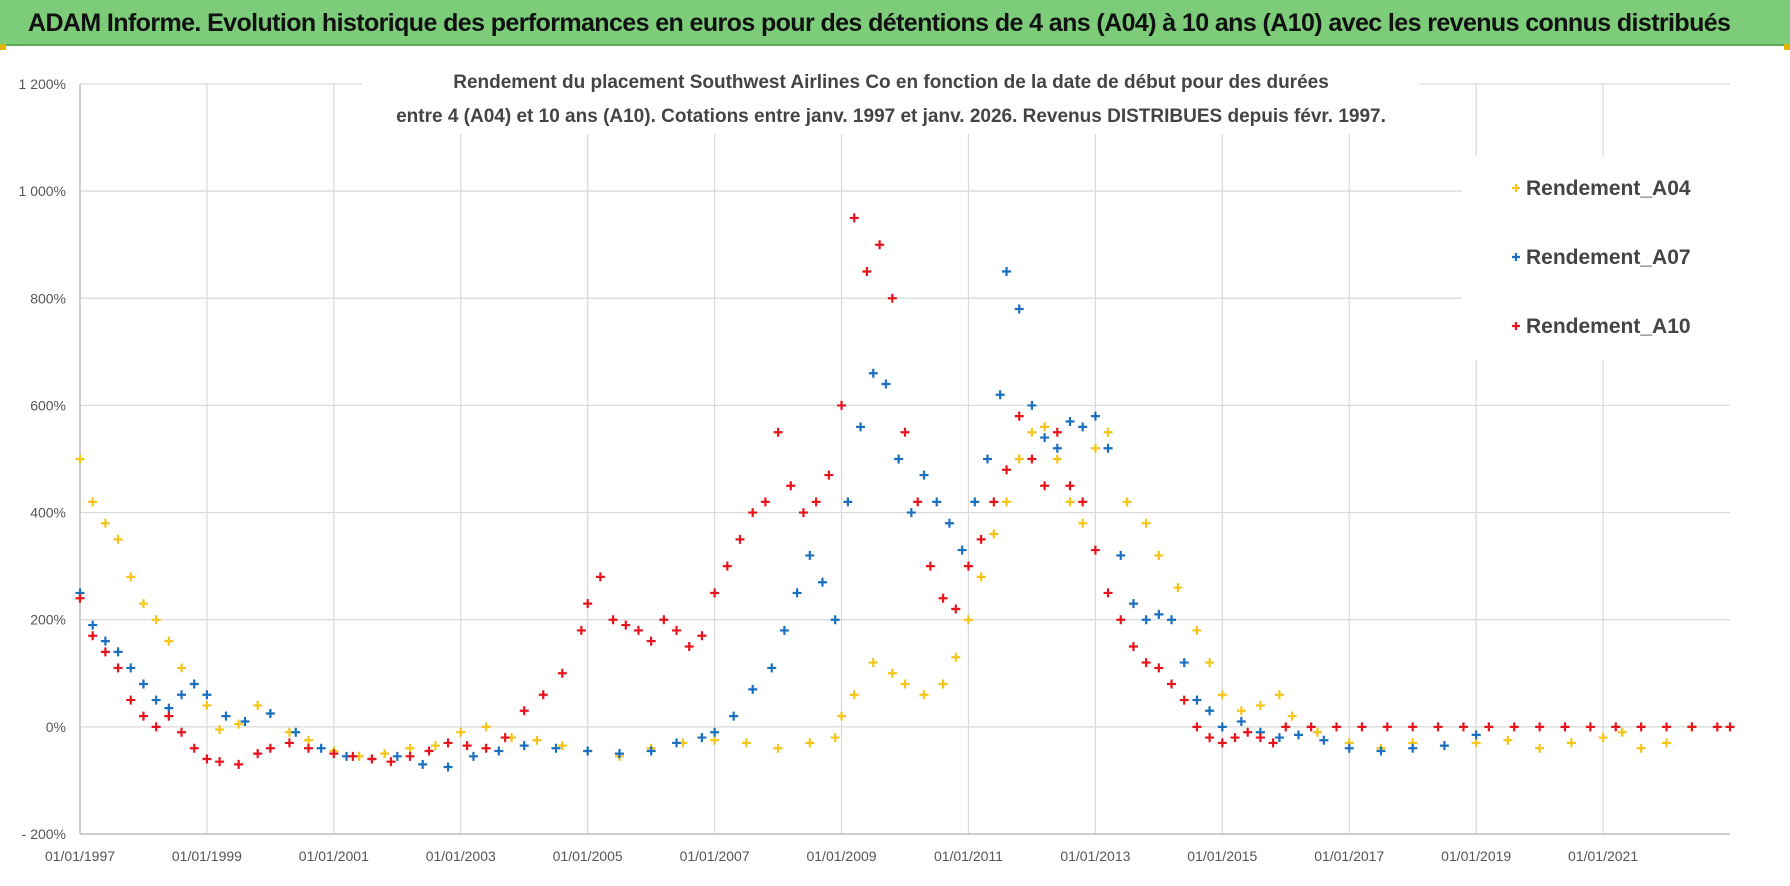 This screenshot has width=1790, height=886. What do you see at coordinates (1608, 326) in the screenshot?
I see `legend-label: Rendement_A10` at bounding box center [1608, 326].